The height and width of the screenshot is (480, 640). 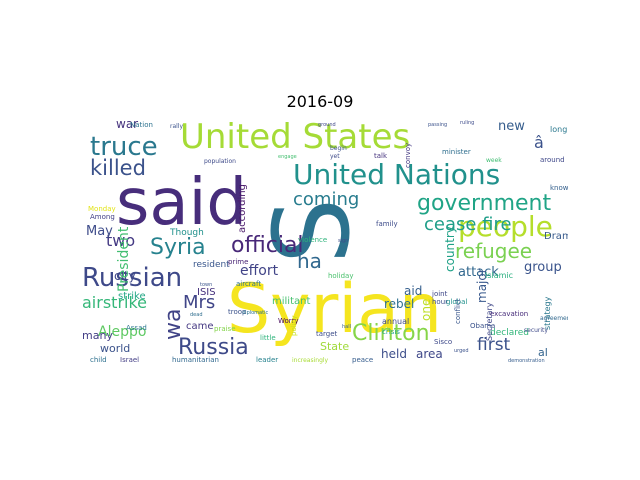 I want to click on word-militant: militant, so click(x=291, y=301).